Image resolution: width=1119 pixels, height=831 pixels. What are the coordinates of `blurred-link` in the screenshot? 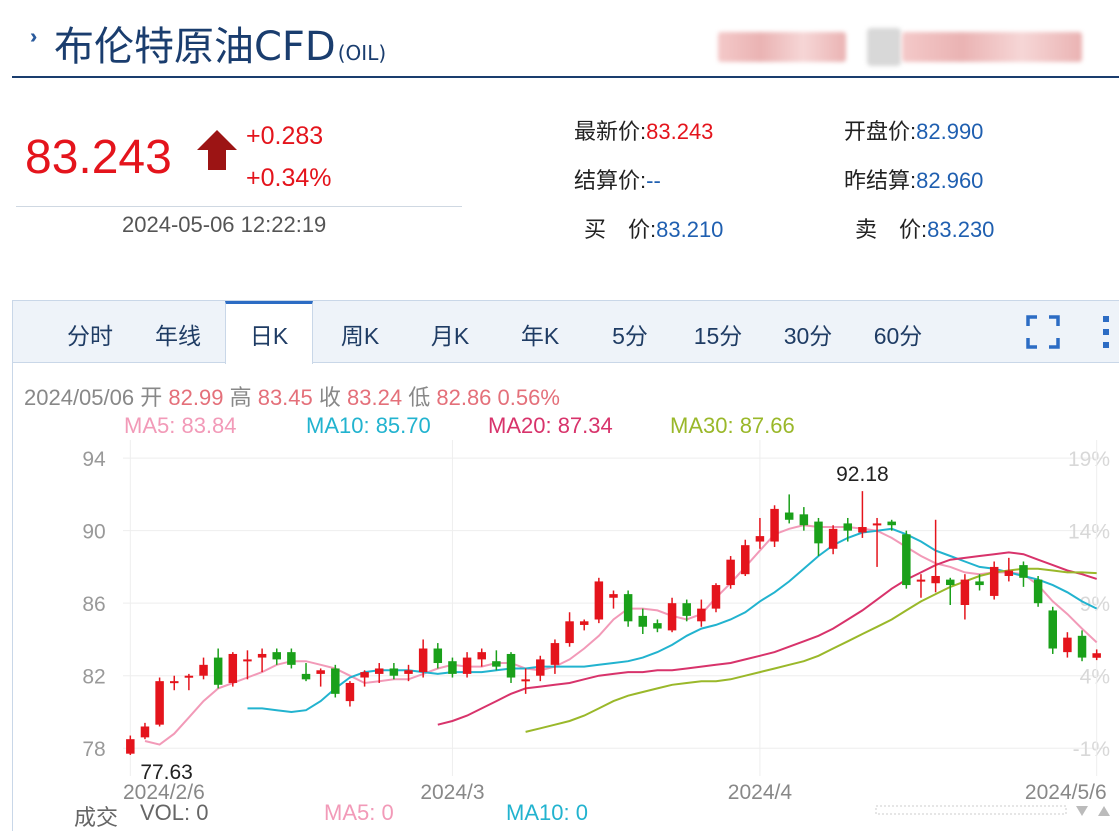 It's located at (782, 47).